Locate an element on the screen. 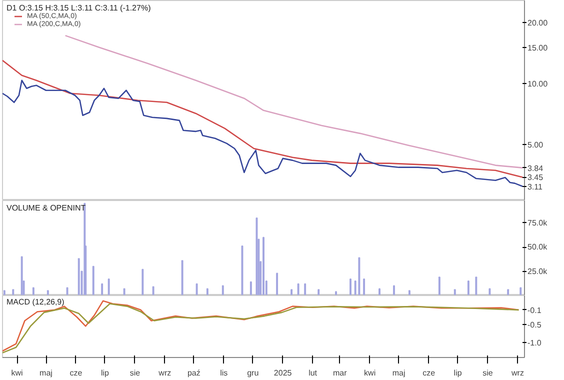  x-tick-label: gru is located at coordinates (253, 373).